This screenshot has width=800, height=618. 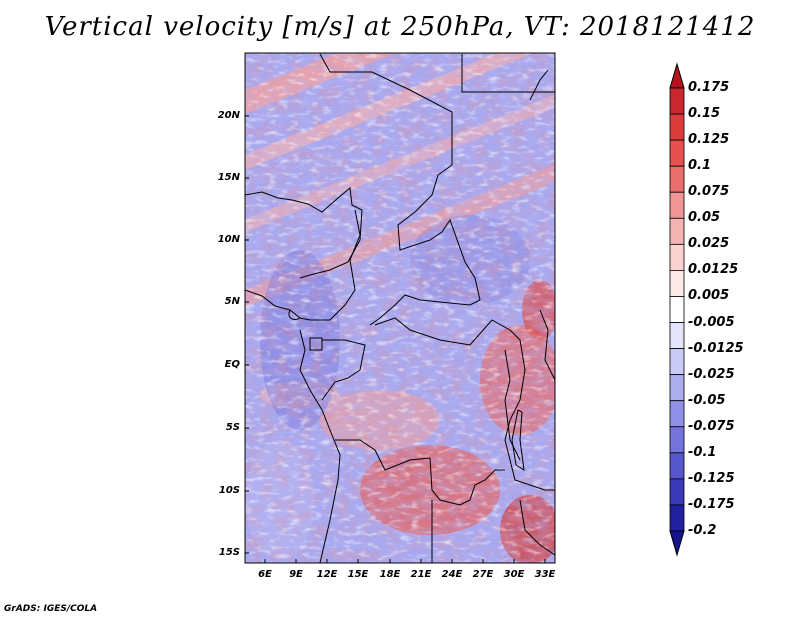 What do you see at coordinates (514, 574) in the screenshot?
I see `lon-label: 30E` at bounding box center [514, 574].